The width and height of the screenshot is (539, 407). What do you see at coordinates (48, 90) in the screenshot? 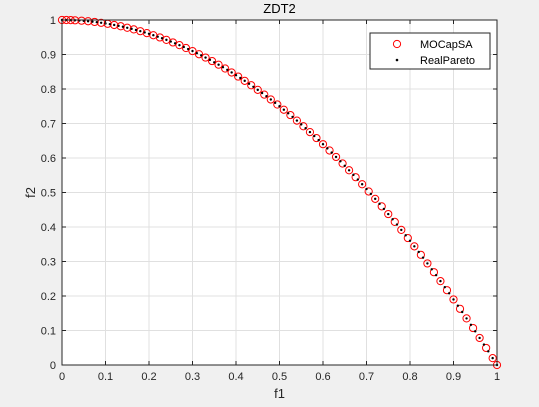
I see `y-tick-label: 0.8` at bounding box center [48, 90].